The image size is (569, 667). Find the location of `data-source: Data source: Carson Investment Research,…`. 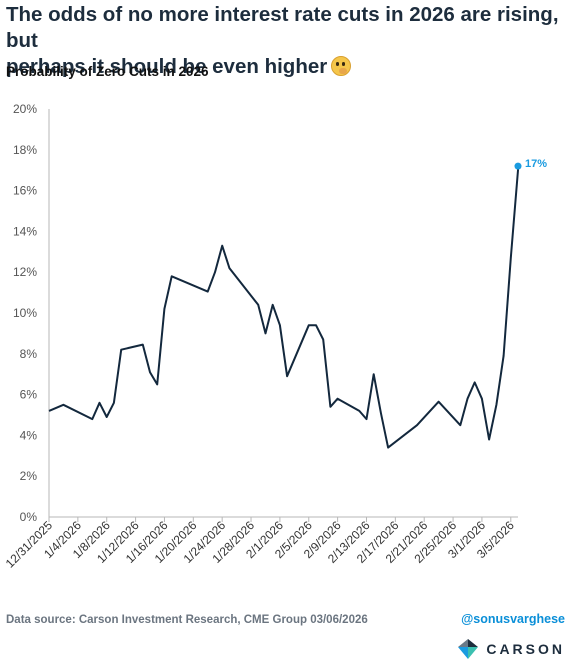

data-source: Data source: Carson Investment Research,… is located at coordinates (187, 620).